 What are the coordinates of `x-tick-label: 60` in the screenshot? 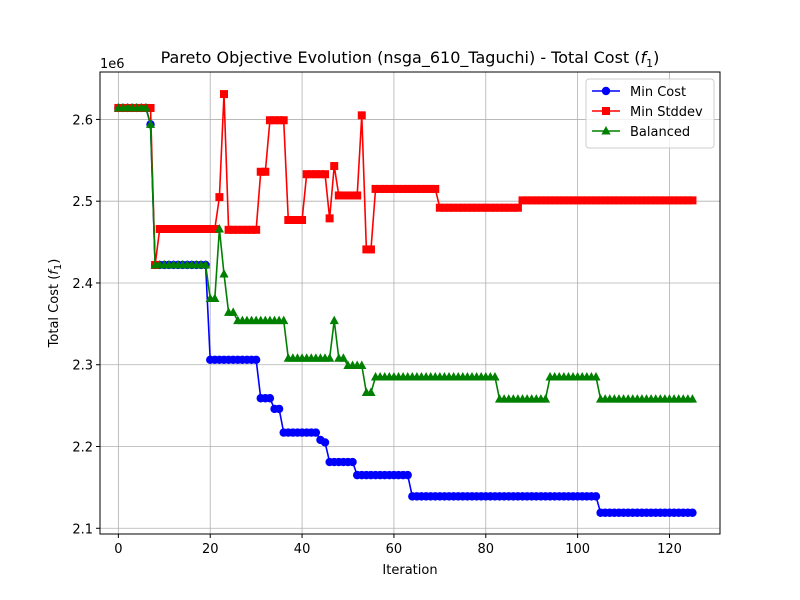 It's located at (394, 549).